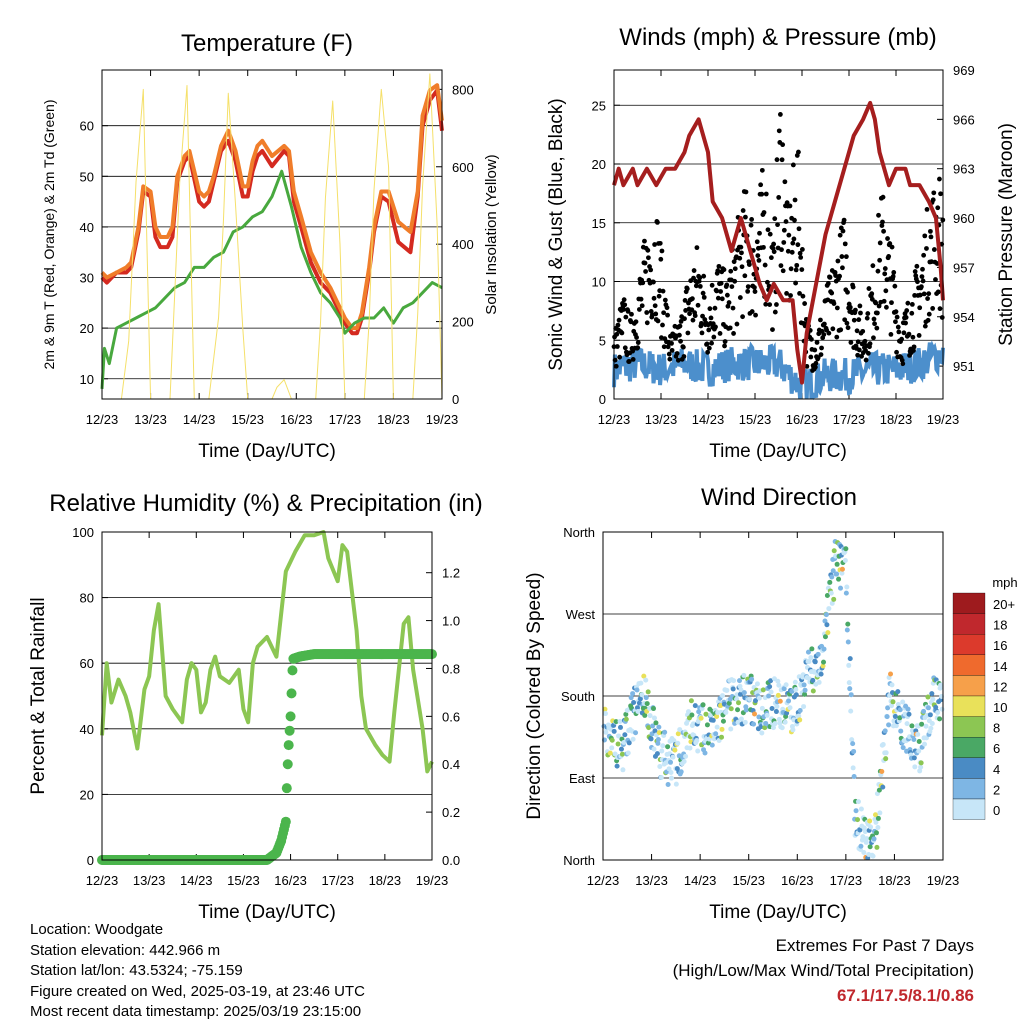 This screenshot has height=1024, width=1024. I want to click on direction-ytick-label: West, so click(581, 614).